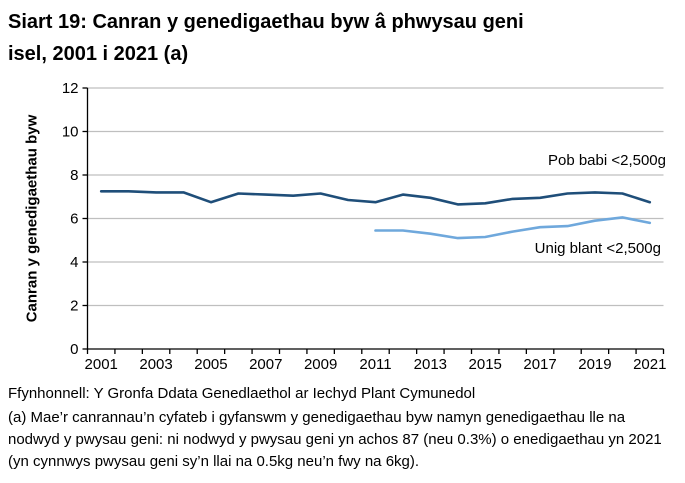 The height and width of the screenshot is (483, 685). I want to click on y-tick-label: 2, so click(74, 306).